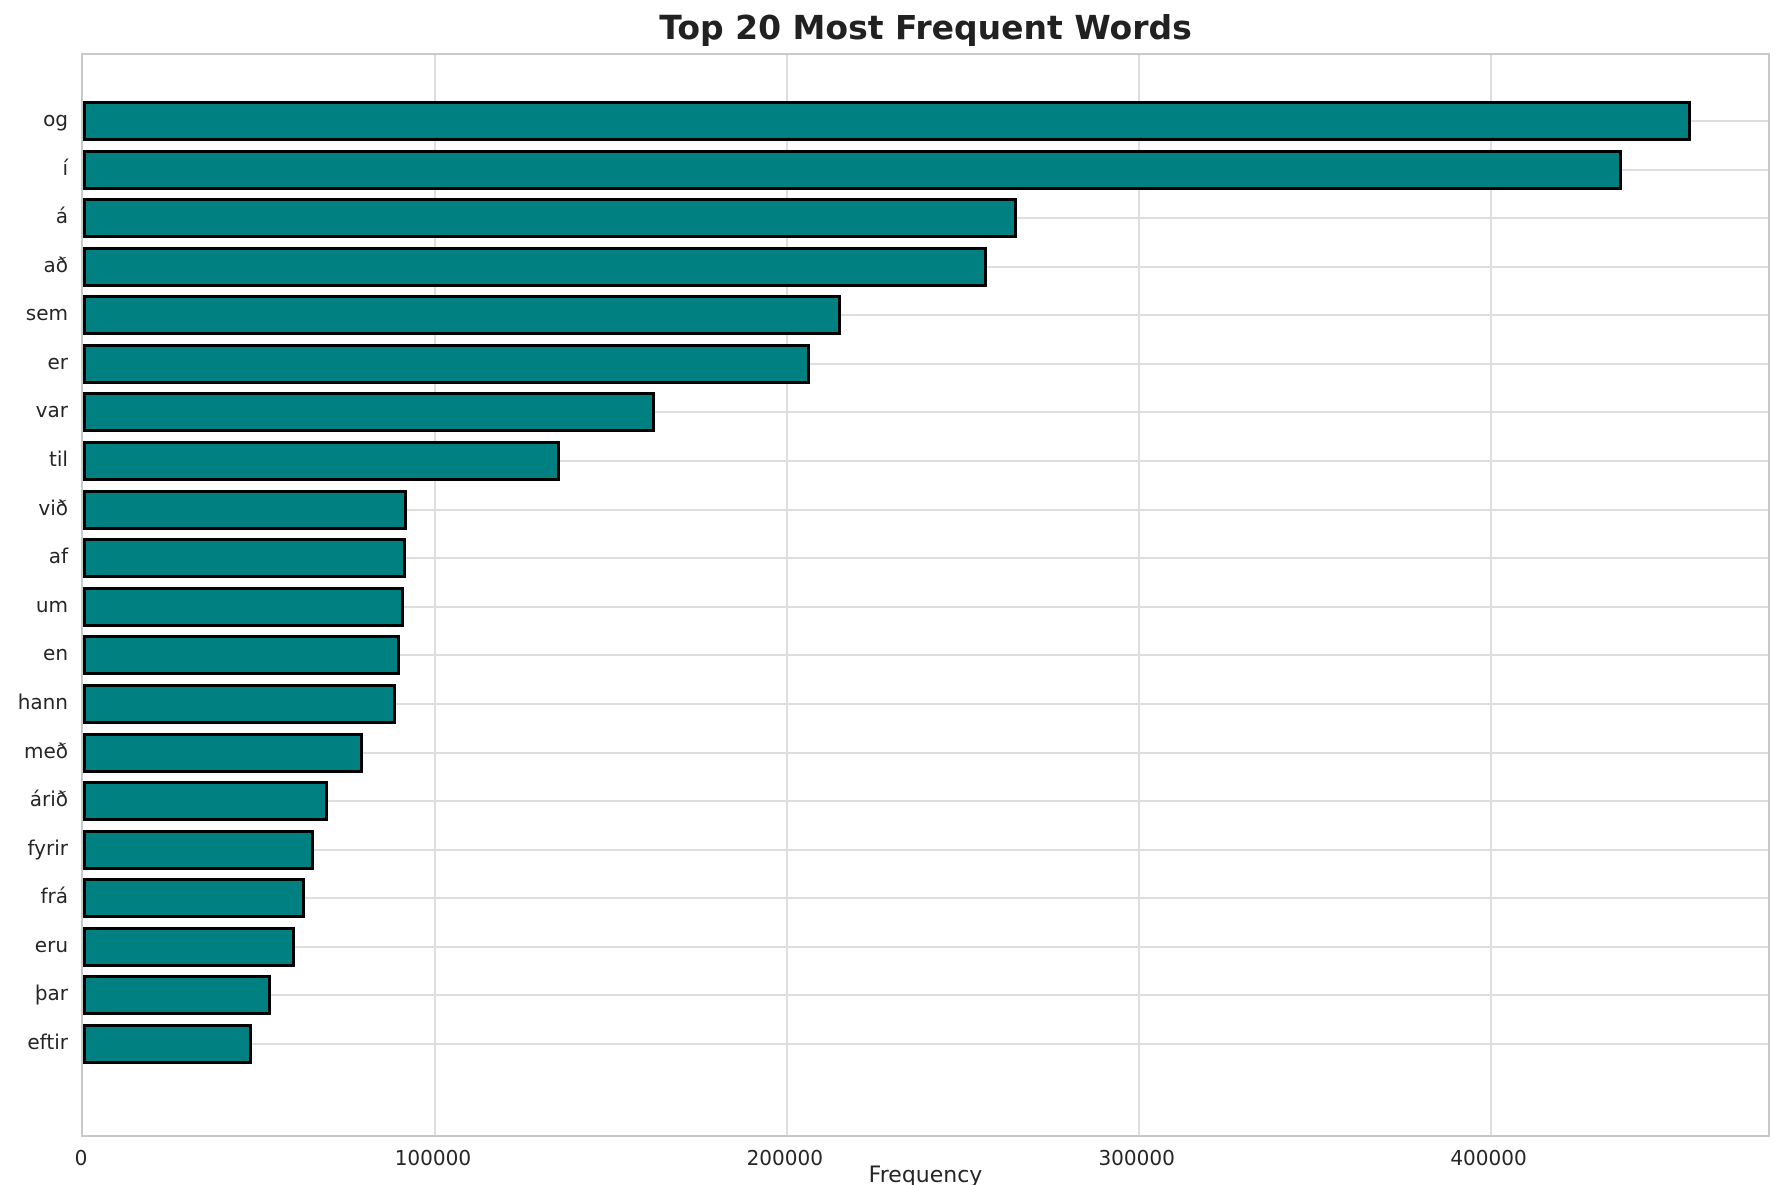 This screenshot has width=1784, height=1185. Describe the element at coordinates (47, 1042) in the screenshot. I see `y-tick-label: eftir` at that location.